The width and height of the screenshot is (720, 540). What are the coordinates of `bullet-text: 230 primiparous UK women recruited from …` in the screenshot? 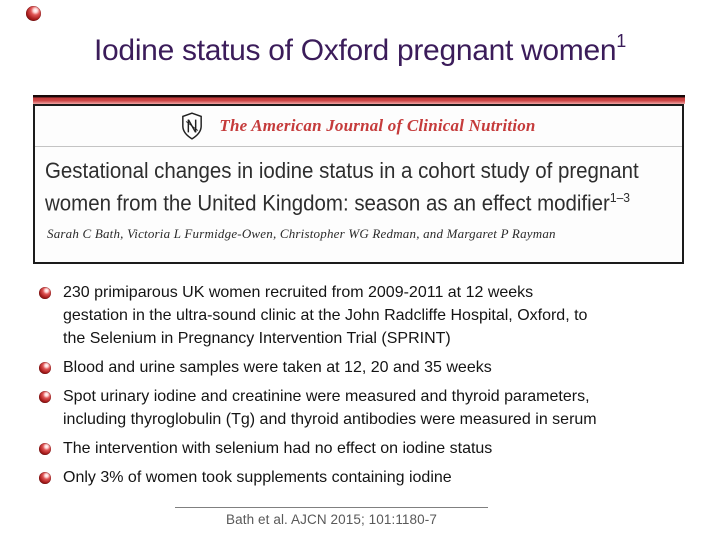 It's located at (325, 315).